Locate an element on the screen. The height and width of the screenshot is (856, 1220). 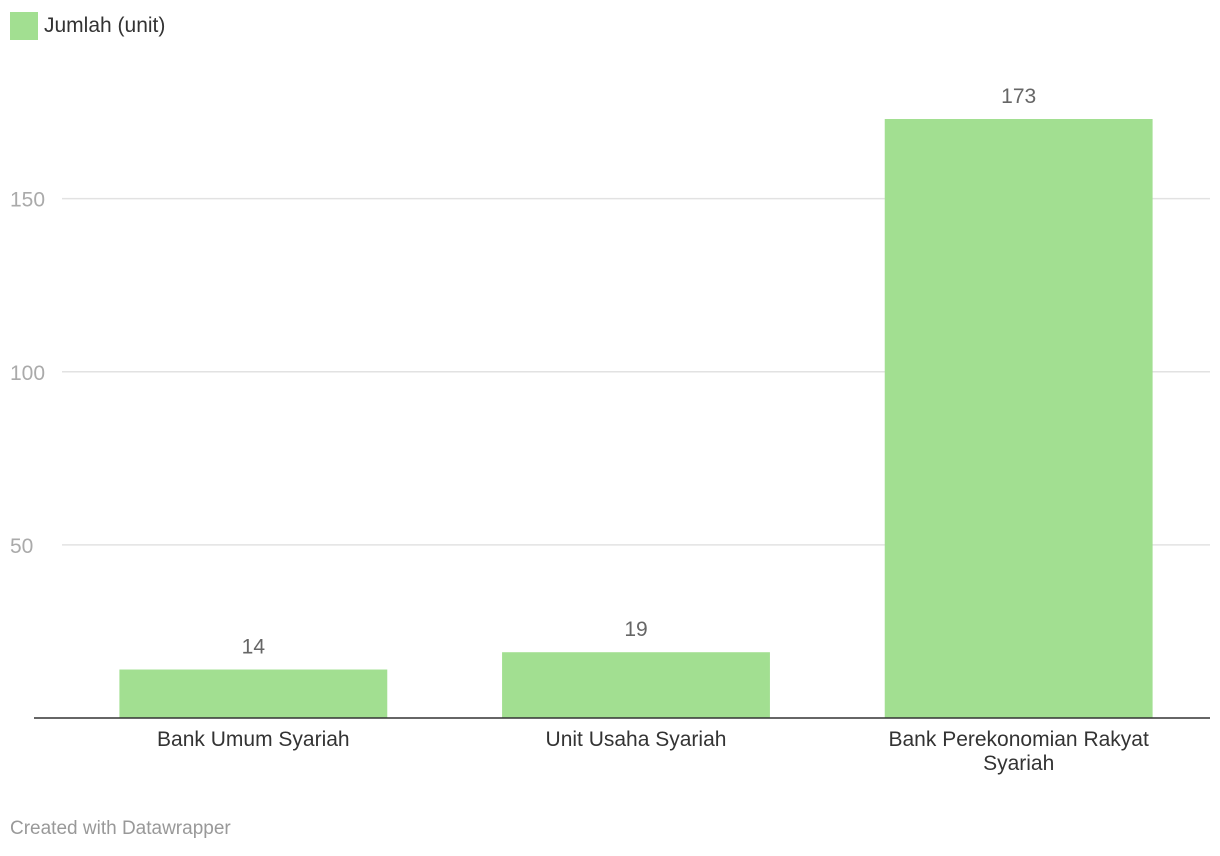
x-category-label: Bank Umum Syariah is located at coordinates (253, 739).